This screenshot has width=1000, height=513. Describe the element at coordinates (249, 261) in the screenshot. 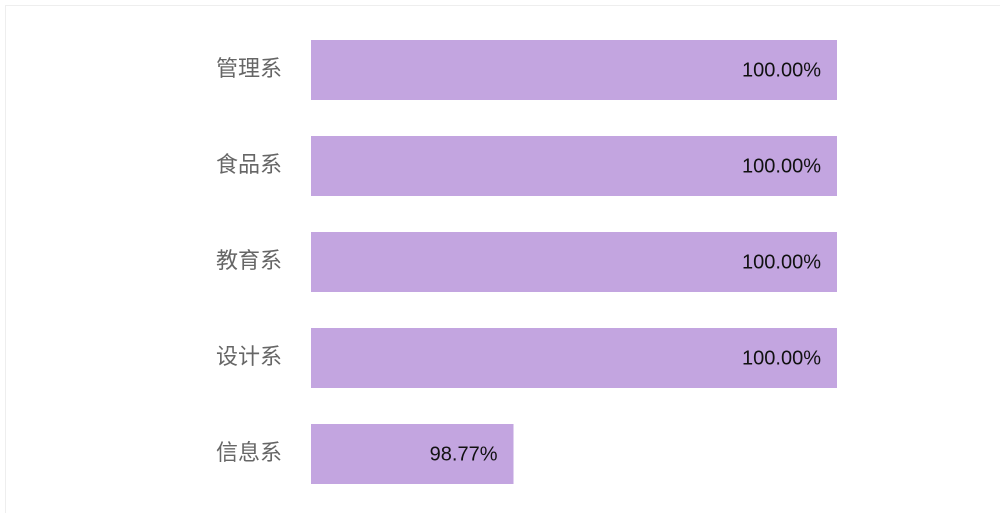

I see `category-label: 教育系` at that location.